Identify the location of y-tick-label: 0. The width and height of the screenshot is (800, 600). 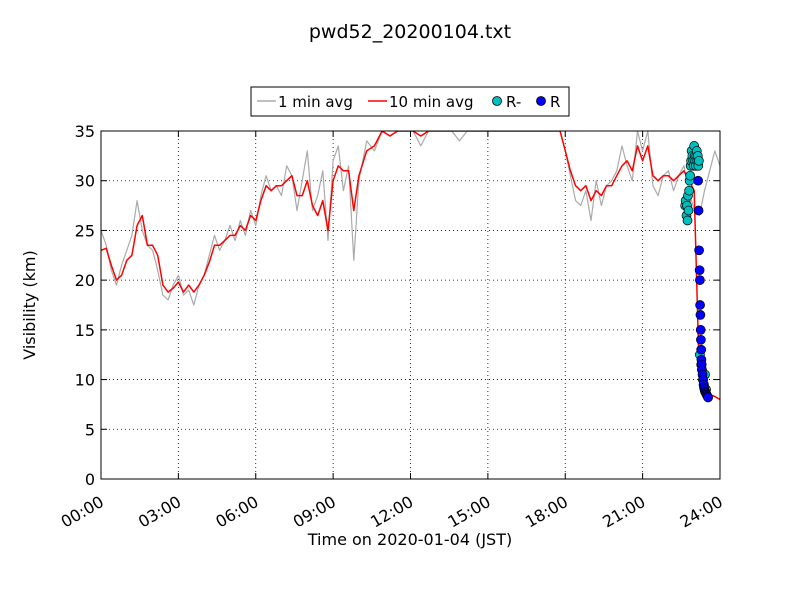
(90, 479).